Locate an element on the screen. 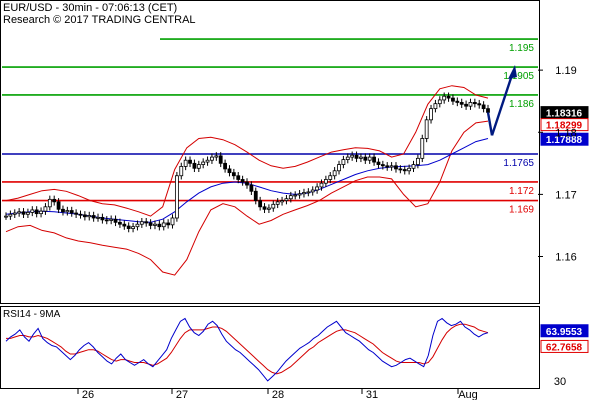 The width and height of the screenshot is (590, 400). level-label-1.169: 1.169 is located at coordinates (521, 210).